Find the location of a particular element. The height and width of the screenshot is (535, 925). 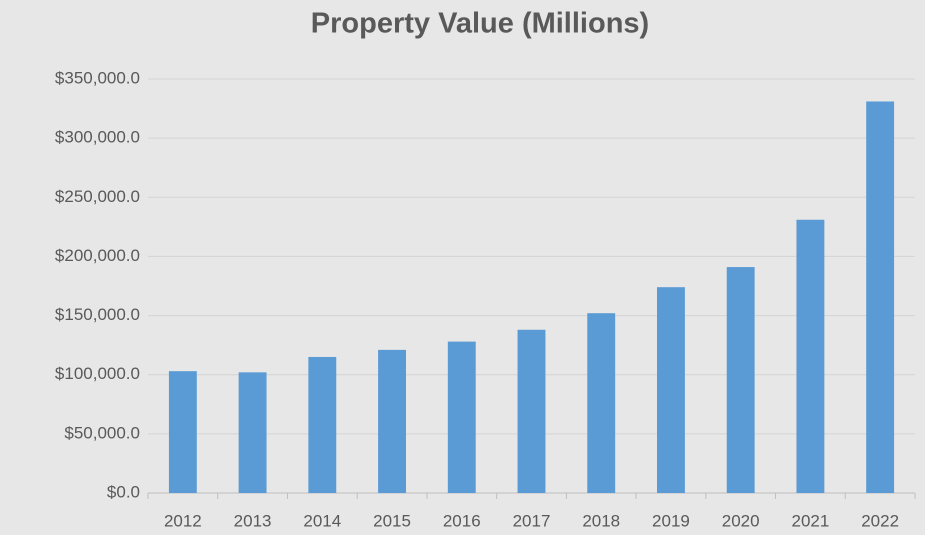

chart-title: Property Value (Millions) is located at coordinates (480, 24).